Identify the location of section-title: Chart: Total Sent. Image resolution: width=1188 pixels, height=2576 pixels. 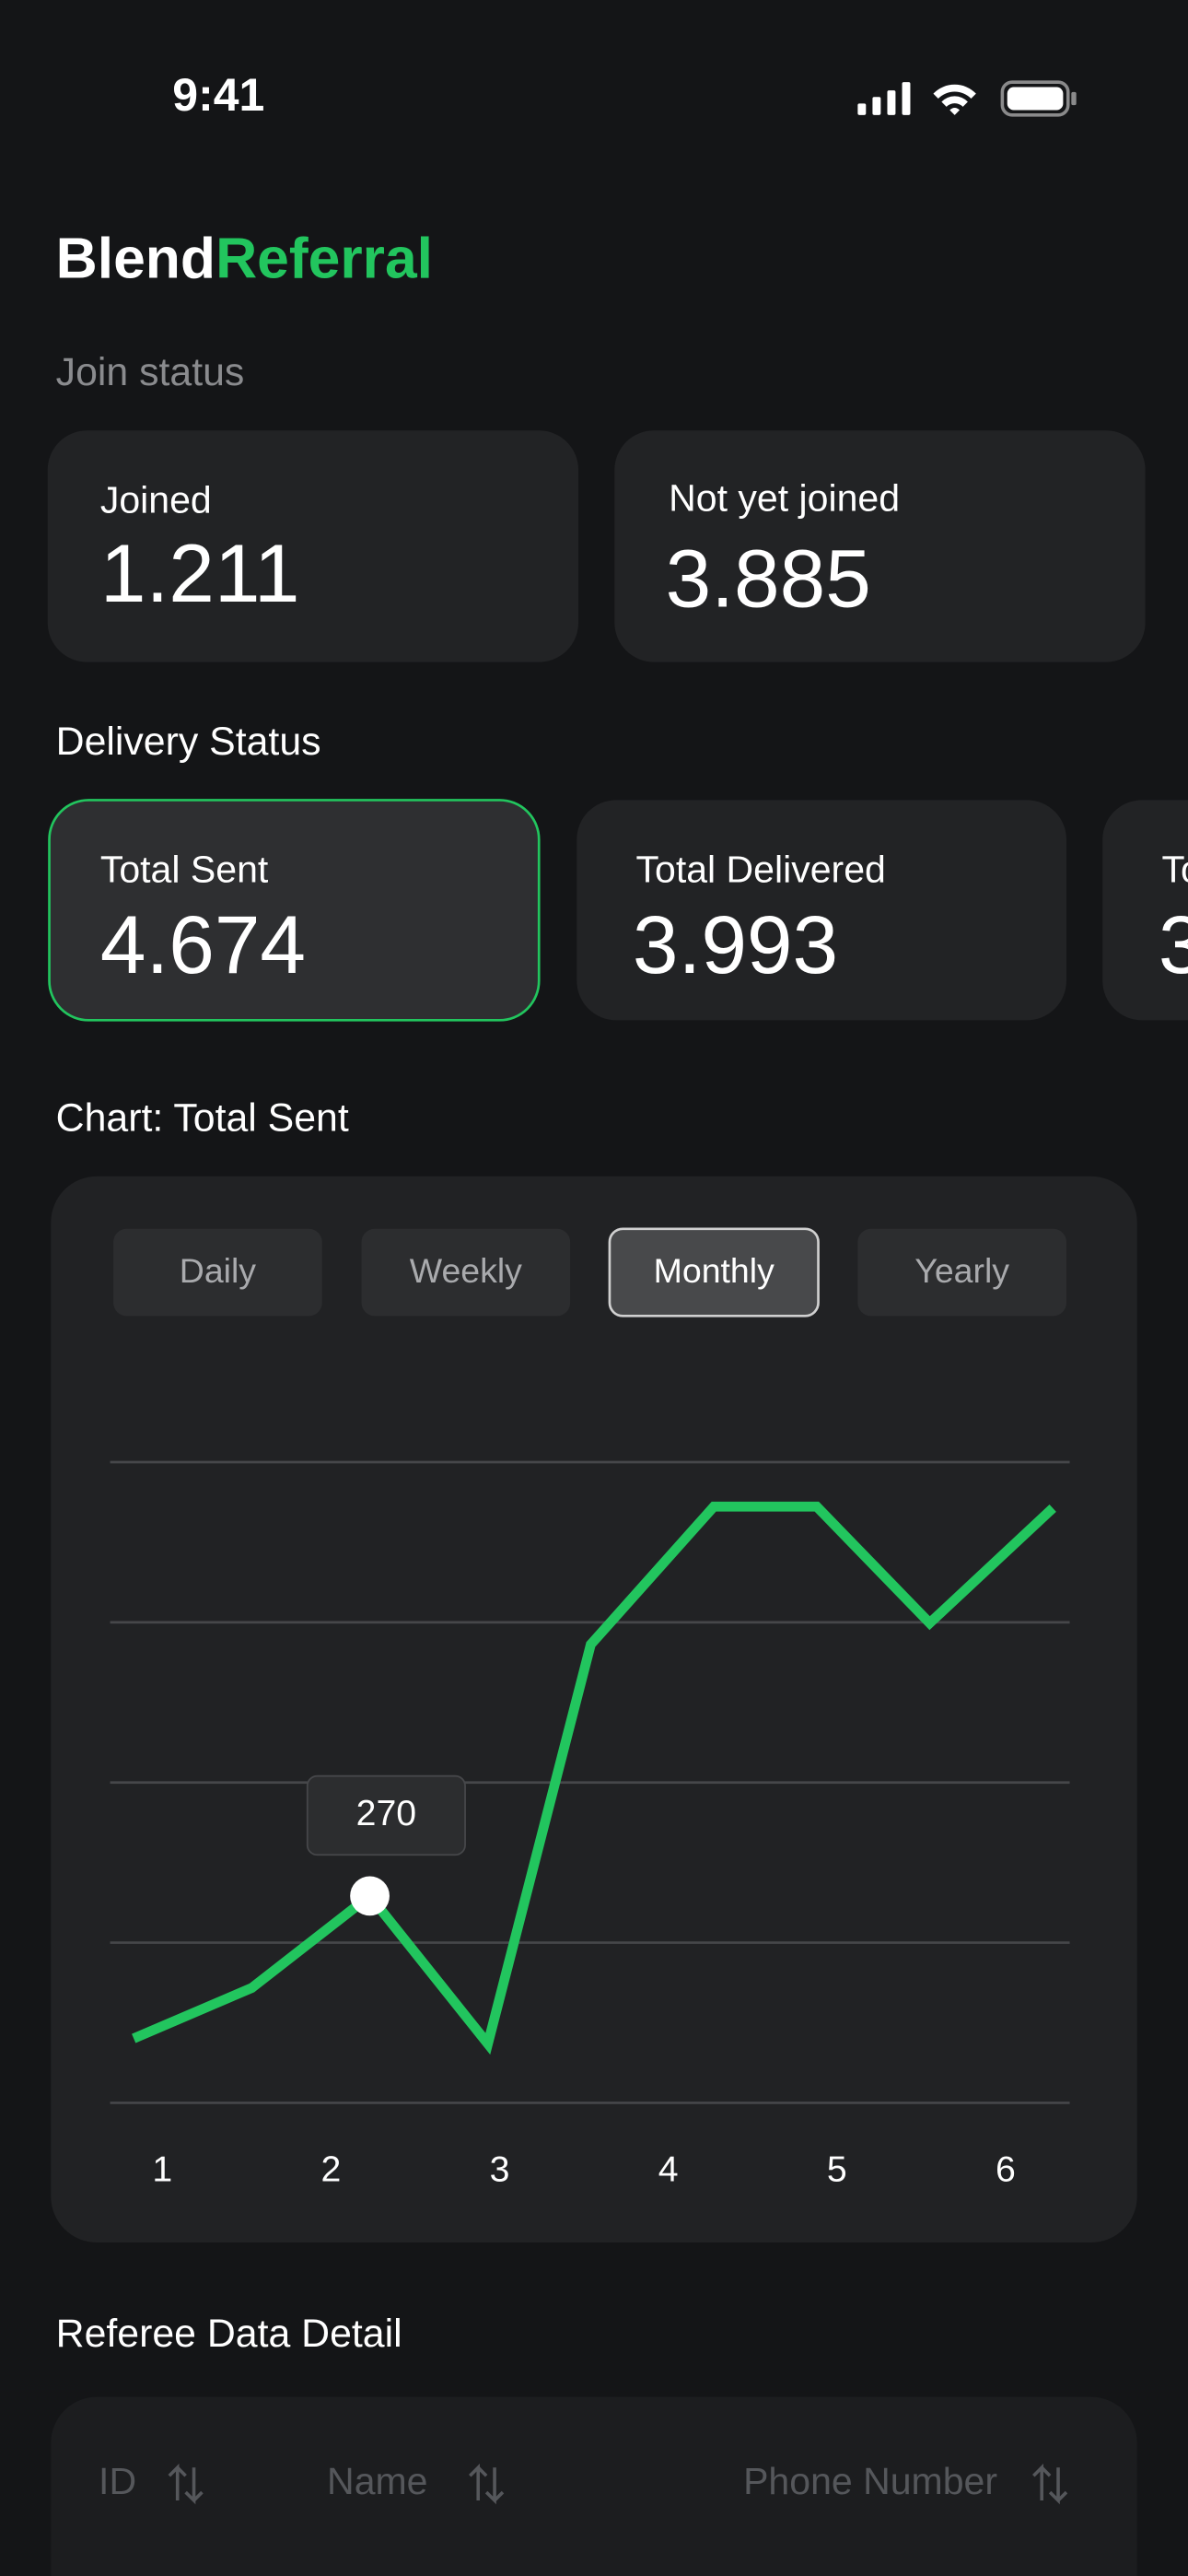
(202, 1117).